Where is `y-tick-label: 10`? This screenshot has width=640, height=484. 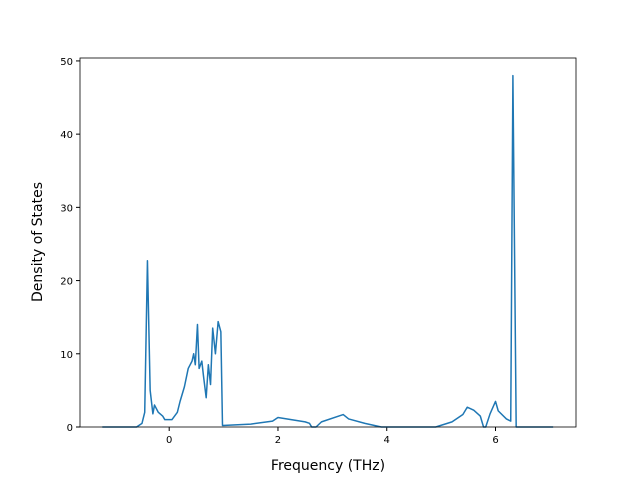
y-tick-label: 10 is located at coordinates (66, 355).